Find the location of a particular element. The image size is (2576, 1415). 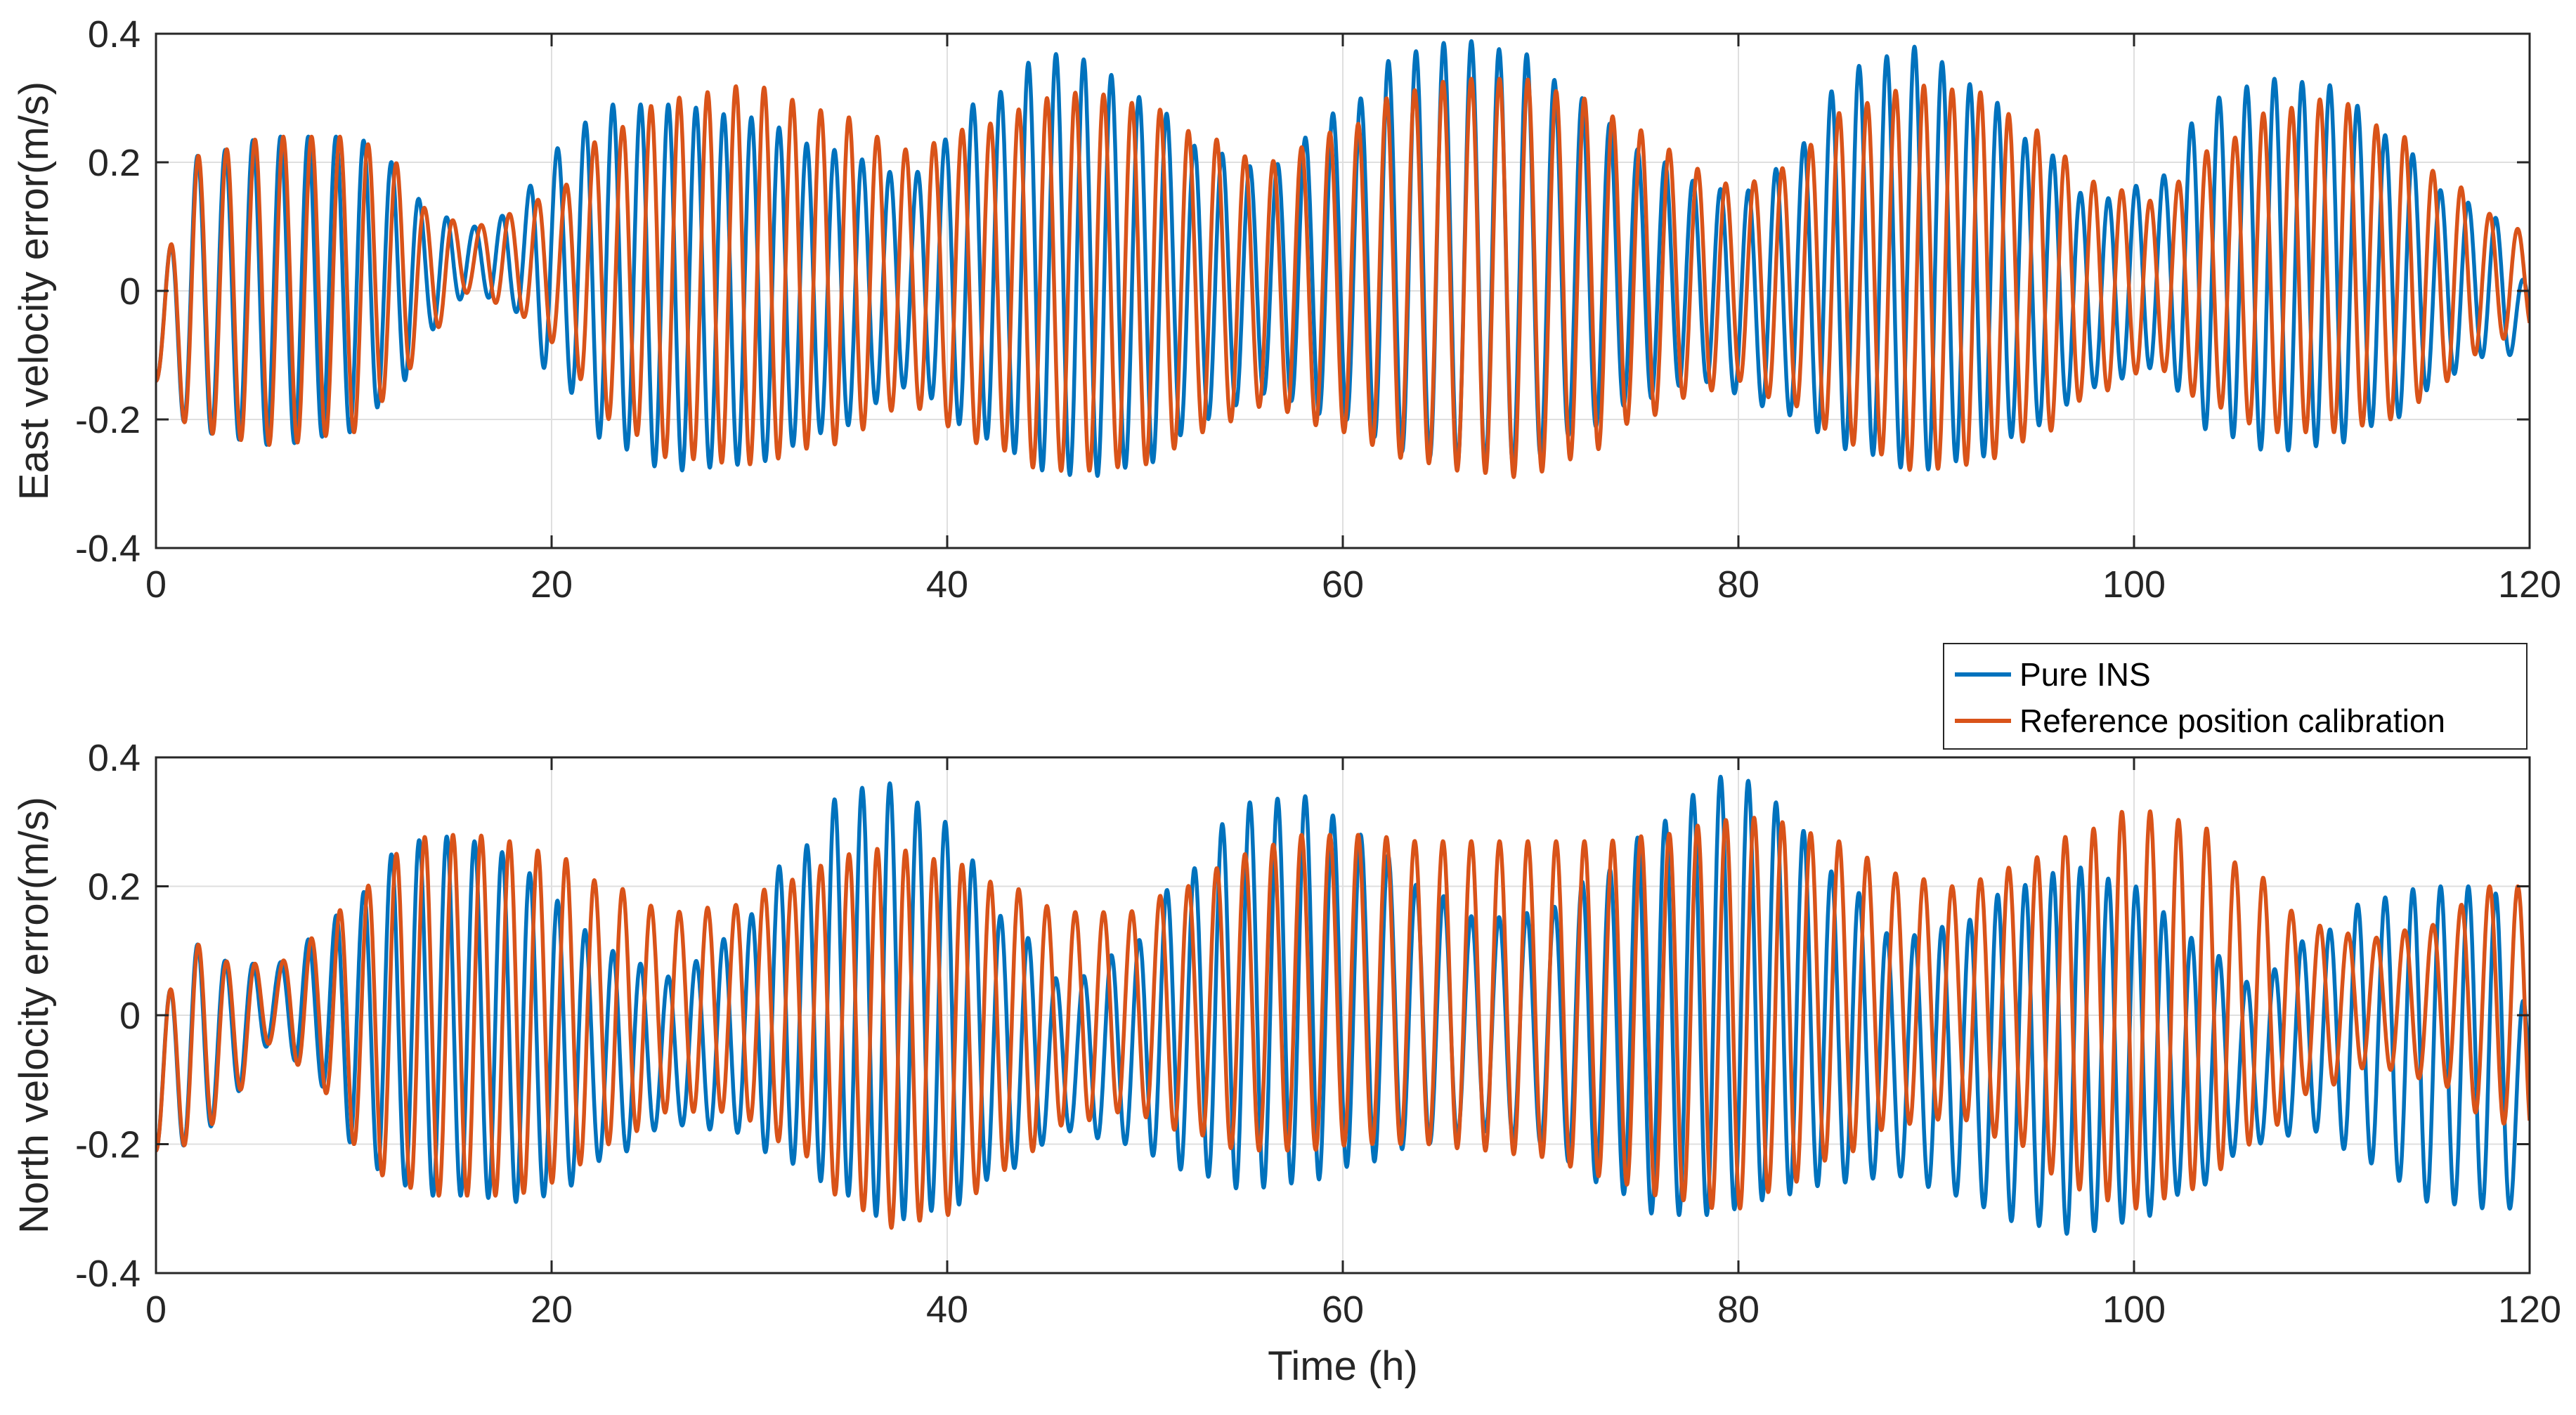

north-xtick-label-100: 100 is located at coordinates (2134, 1310).